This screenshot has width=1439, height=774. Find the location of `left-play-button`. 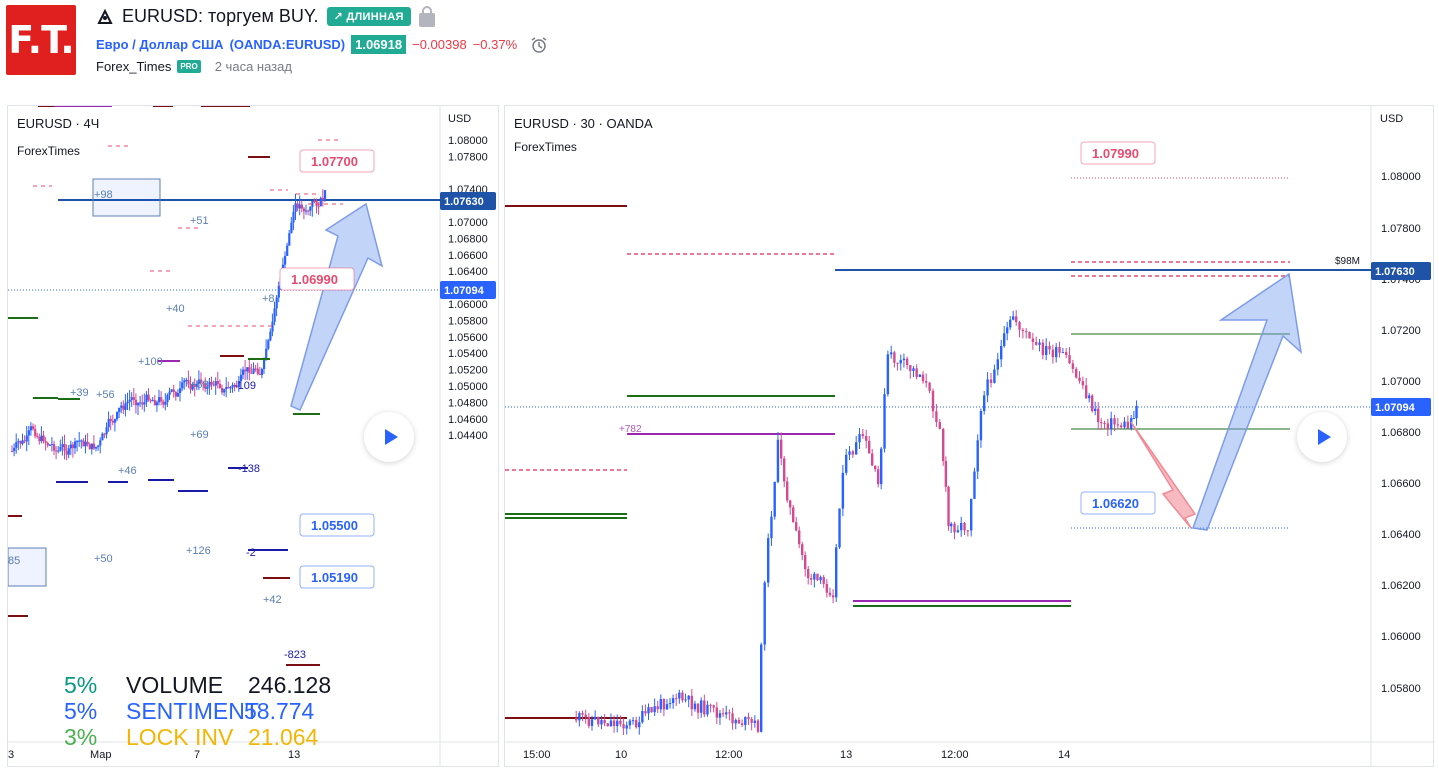

left-play-button is located at coordinates (389, 437).